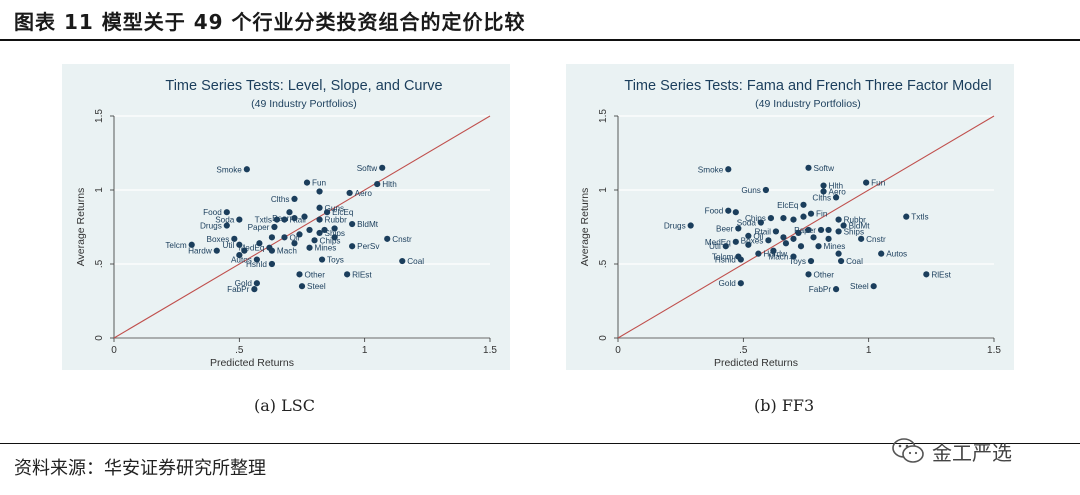 This screenshot has width=1080, height=495. I want to click on point-label: Autos, so click(241, 260).